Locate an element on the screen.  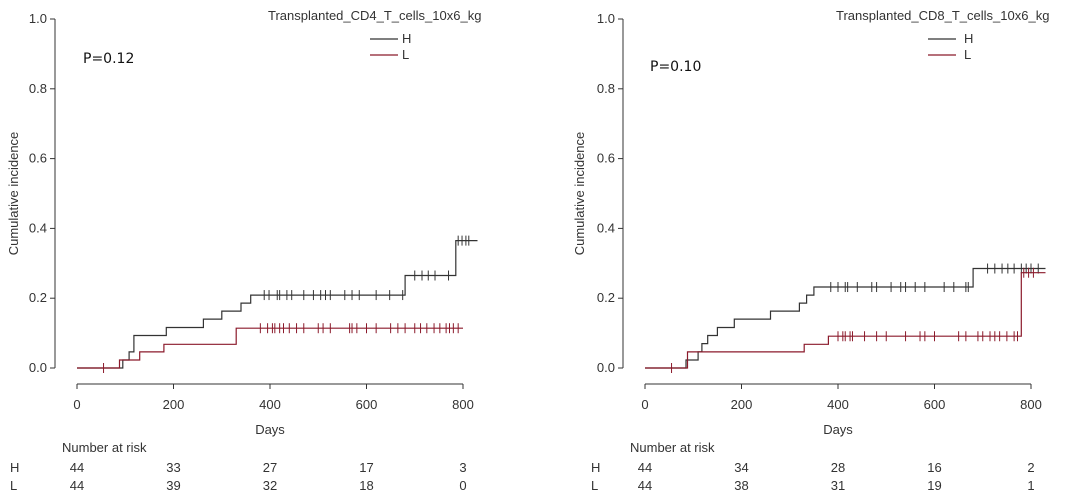
risk-value: 17 is located at coordinates (366, 467).